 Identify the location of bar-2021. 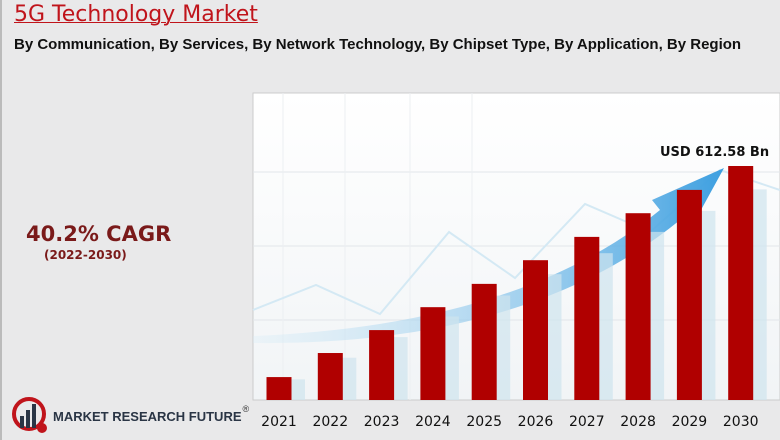
(279, 388).